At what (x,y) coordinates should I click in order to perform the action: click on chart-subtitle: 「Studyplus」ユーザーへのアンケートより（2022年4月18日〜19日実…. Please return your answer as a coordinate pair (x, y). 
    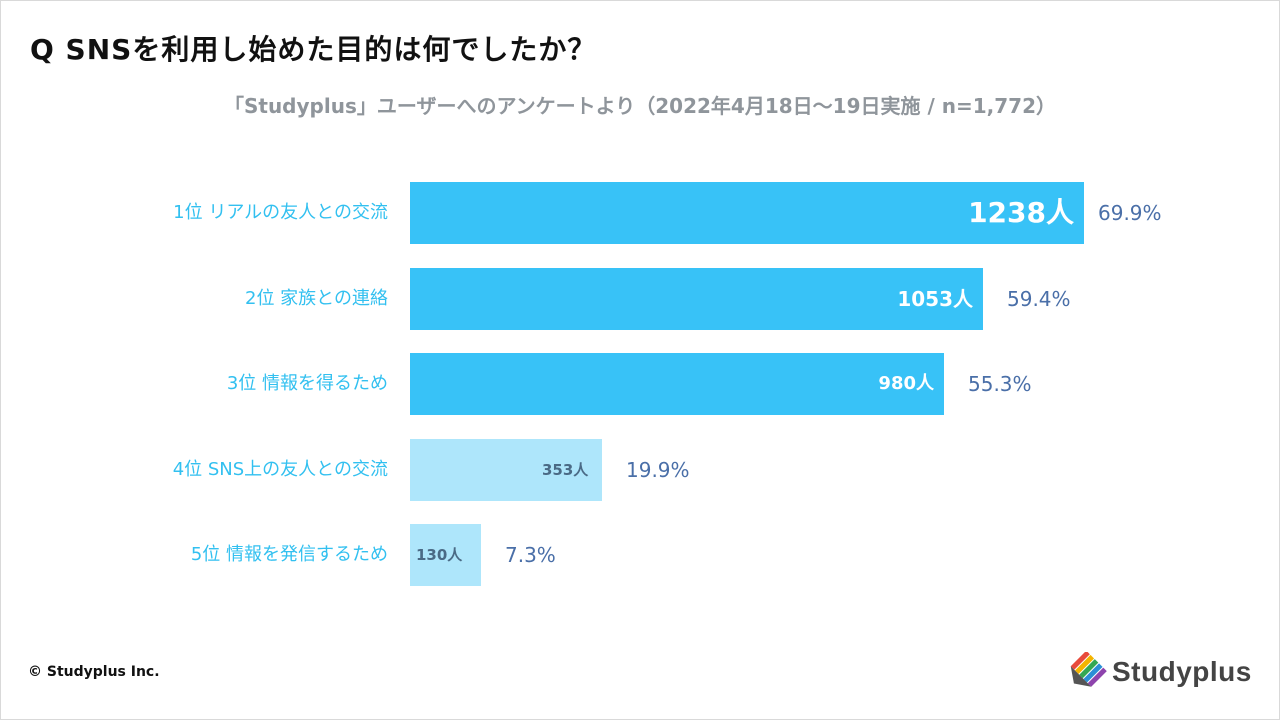
    Looking at the image, I should click on (639, 106).